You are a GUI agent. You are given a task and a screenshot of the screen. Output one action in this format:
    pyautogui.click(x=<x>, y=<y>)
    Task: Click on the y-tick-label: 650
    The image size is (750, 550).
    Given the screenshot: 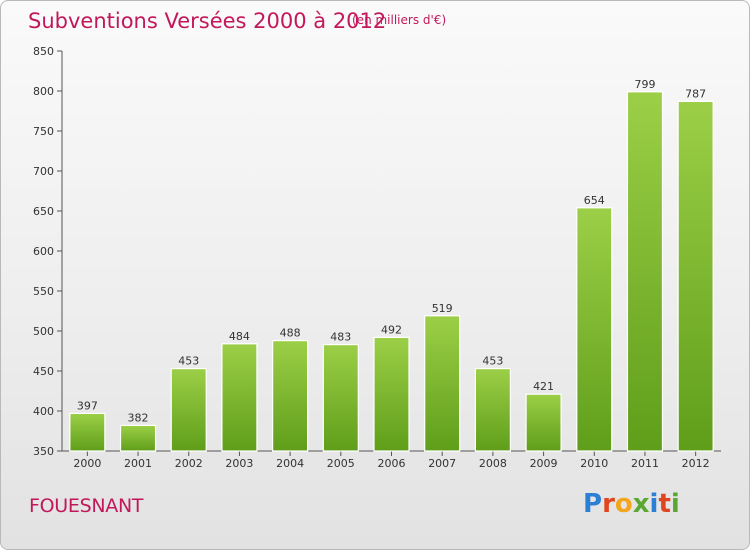 What is the action you would take?
    pyautogui.click(x=43, y=211)
    